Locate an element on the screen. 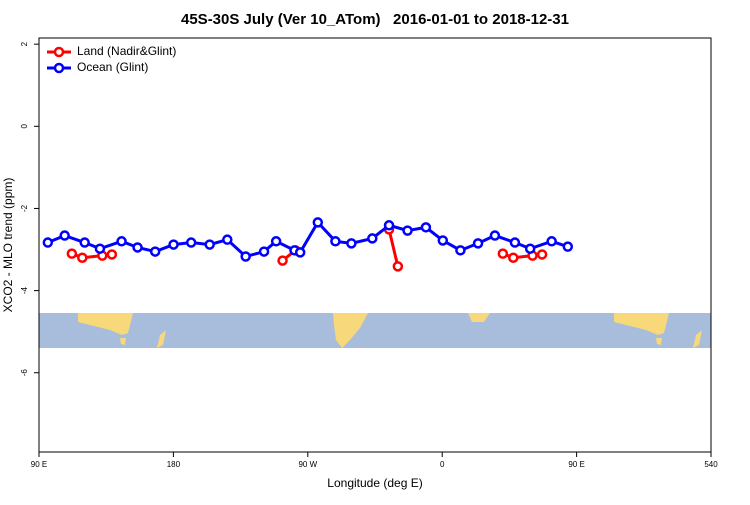 The image size is (750, 505). x-tick-label: 180 is located at coordinates (174, 464).